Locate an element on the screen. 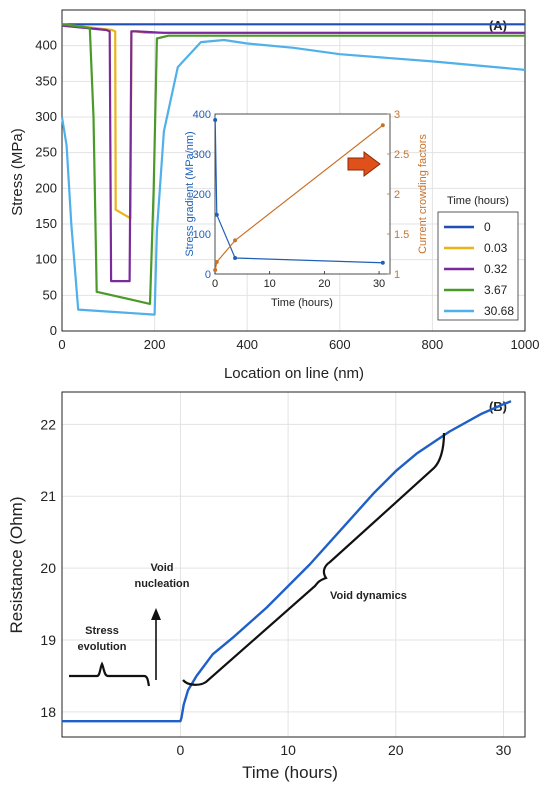 This screenshot has width=550, height=794. panel-a-x-tick-label: 200 is located at coordinates (155, 344).